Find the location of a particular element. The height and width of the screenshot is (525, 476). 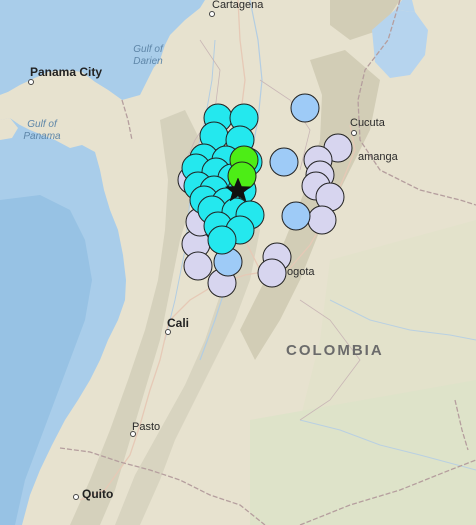

city-marker-cali is located at coordinates (168, 332).